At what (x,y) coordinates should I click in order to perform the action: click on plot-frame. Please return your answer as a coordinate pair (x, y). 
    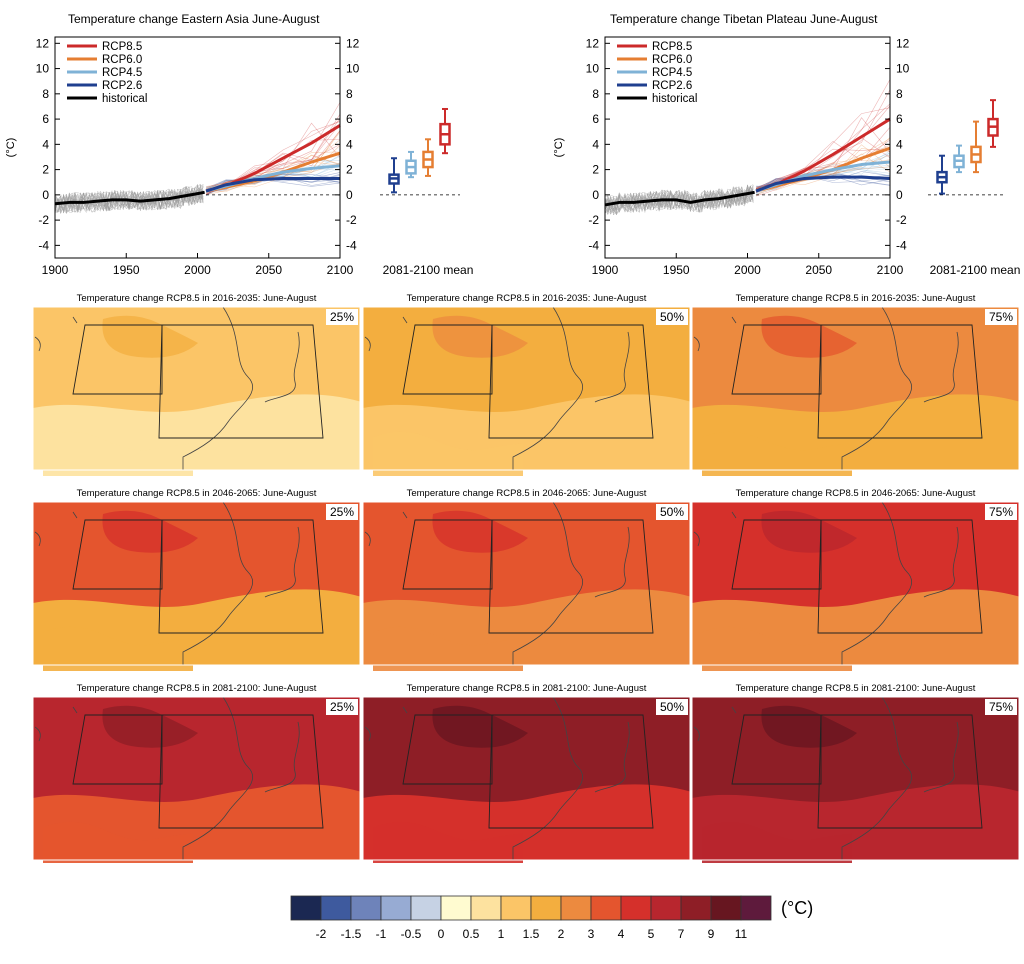
    Looking at the image, I should click on (197, 147).